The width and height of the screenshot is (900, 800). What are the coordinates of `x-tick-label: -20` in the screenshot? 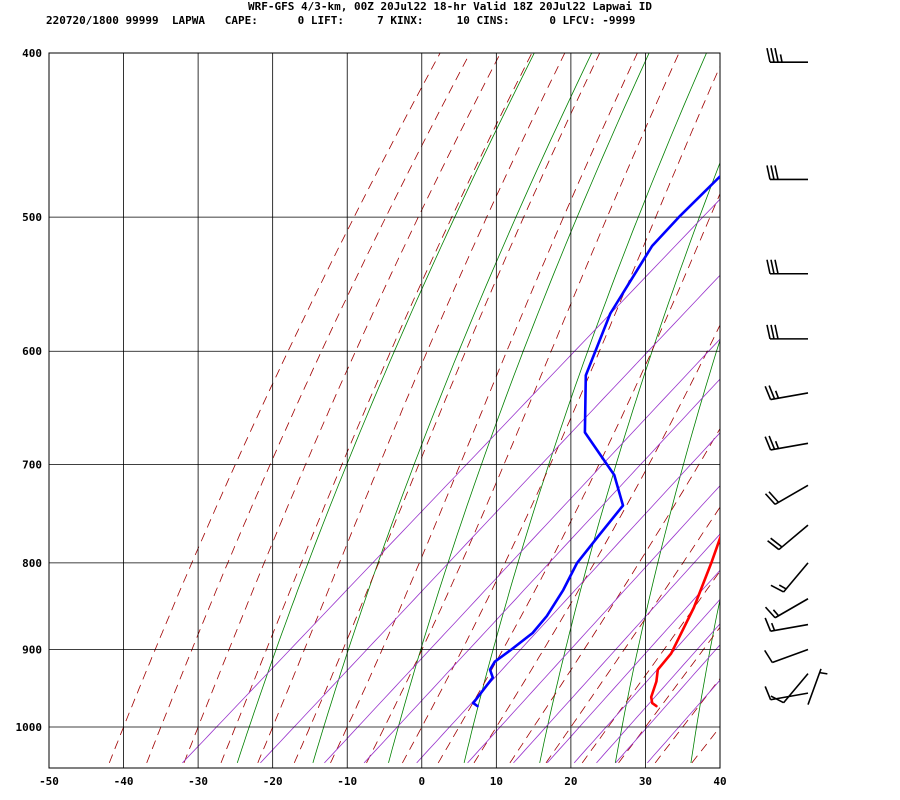 It's located at (273, 781).